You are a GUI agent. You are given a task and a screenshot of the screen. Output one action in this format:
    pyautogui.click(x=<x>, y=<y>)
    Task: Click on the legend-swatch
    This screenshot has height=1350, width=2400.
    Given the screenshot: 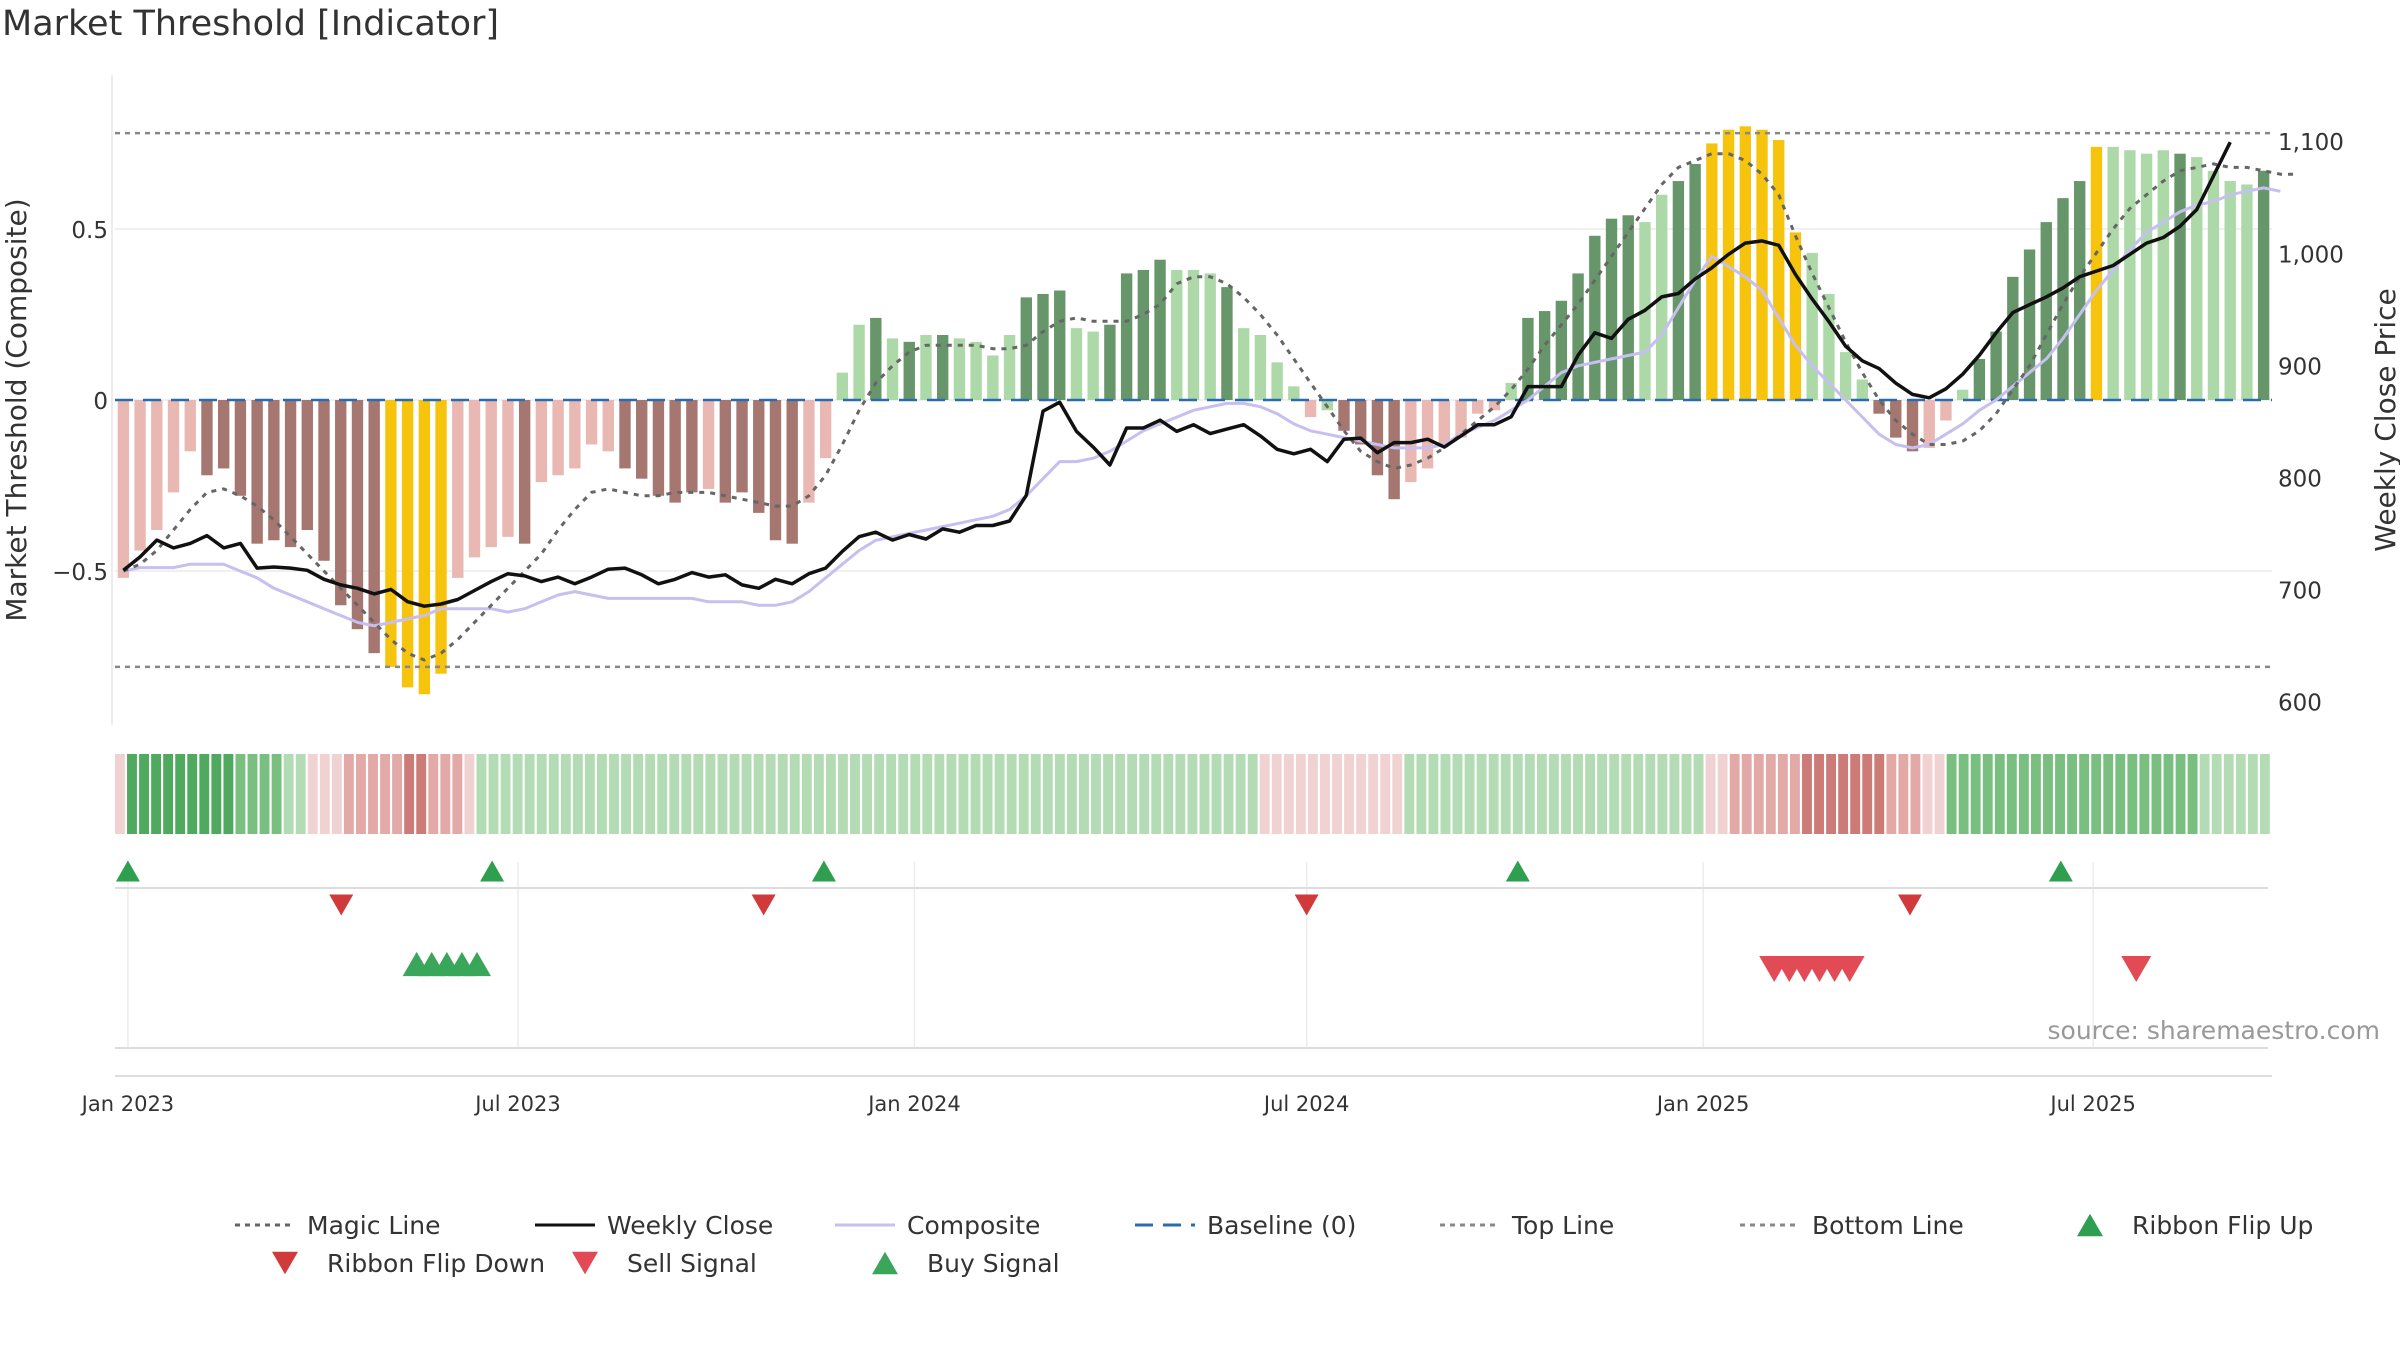 What is the action you would take?
    pyautogui.click(x=2090, y=1225)
    